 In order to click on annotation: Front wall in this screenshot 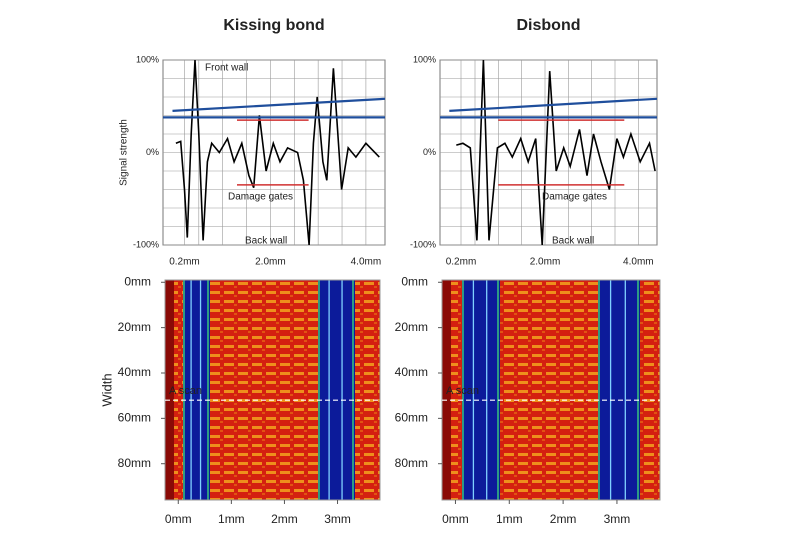, I will do `click(226, 68)`.